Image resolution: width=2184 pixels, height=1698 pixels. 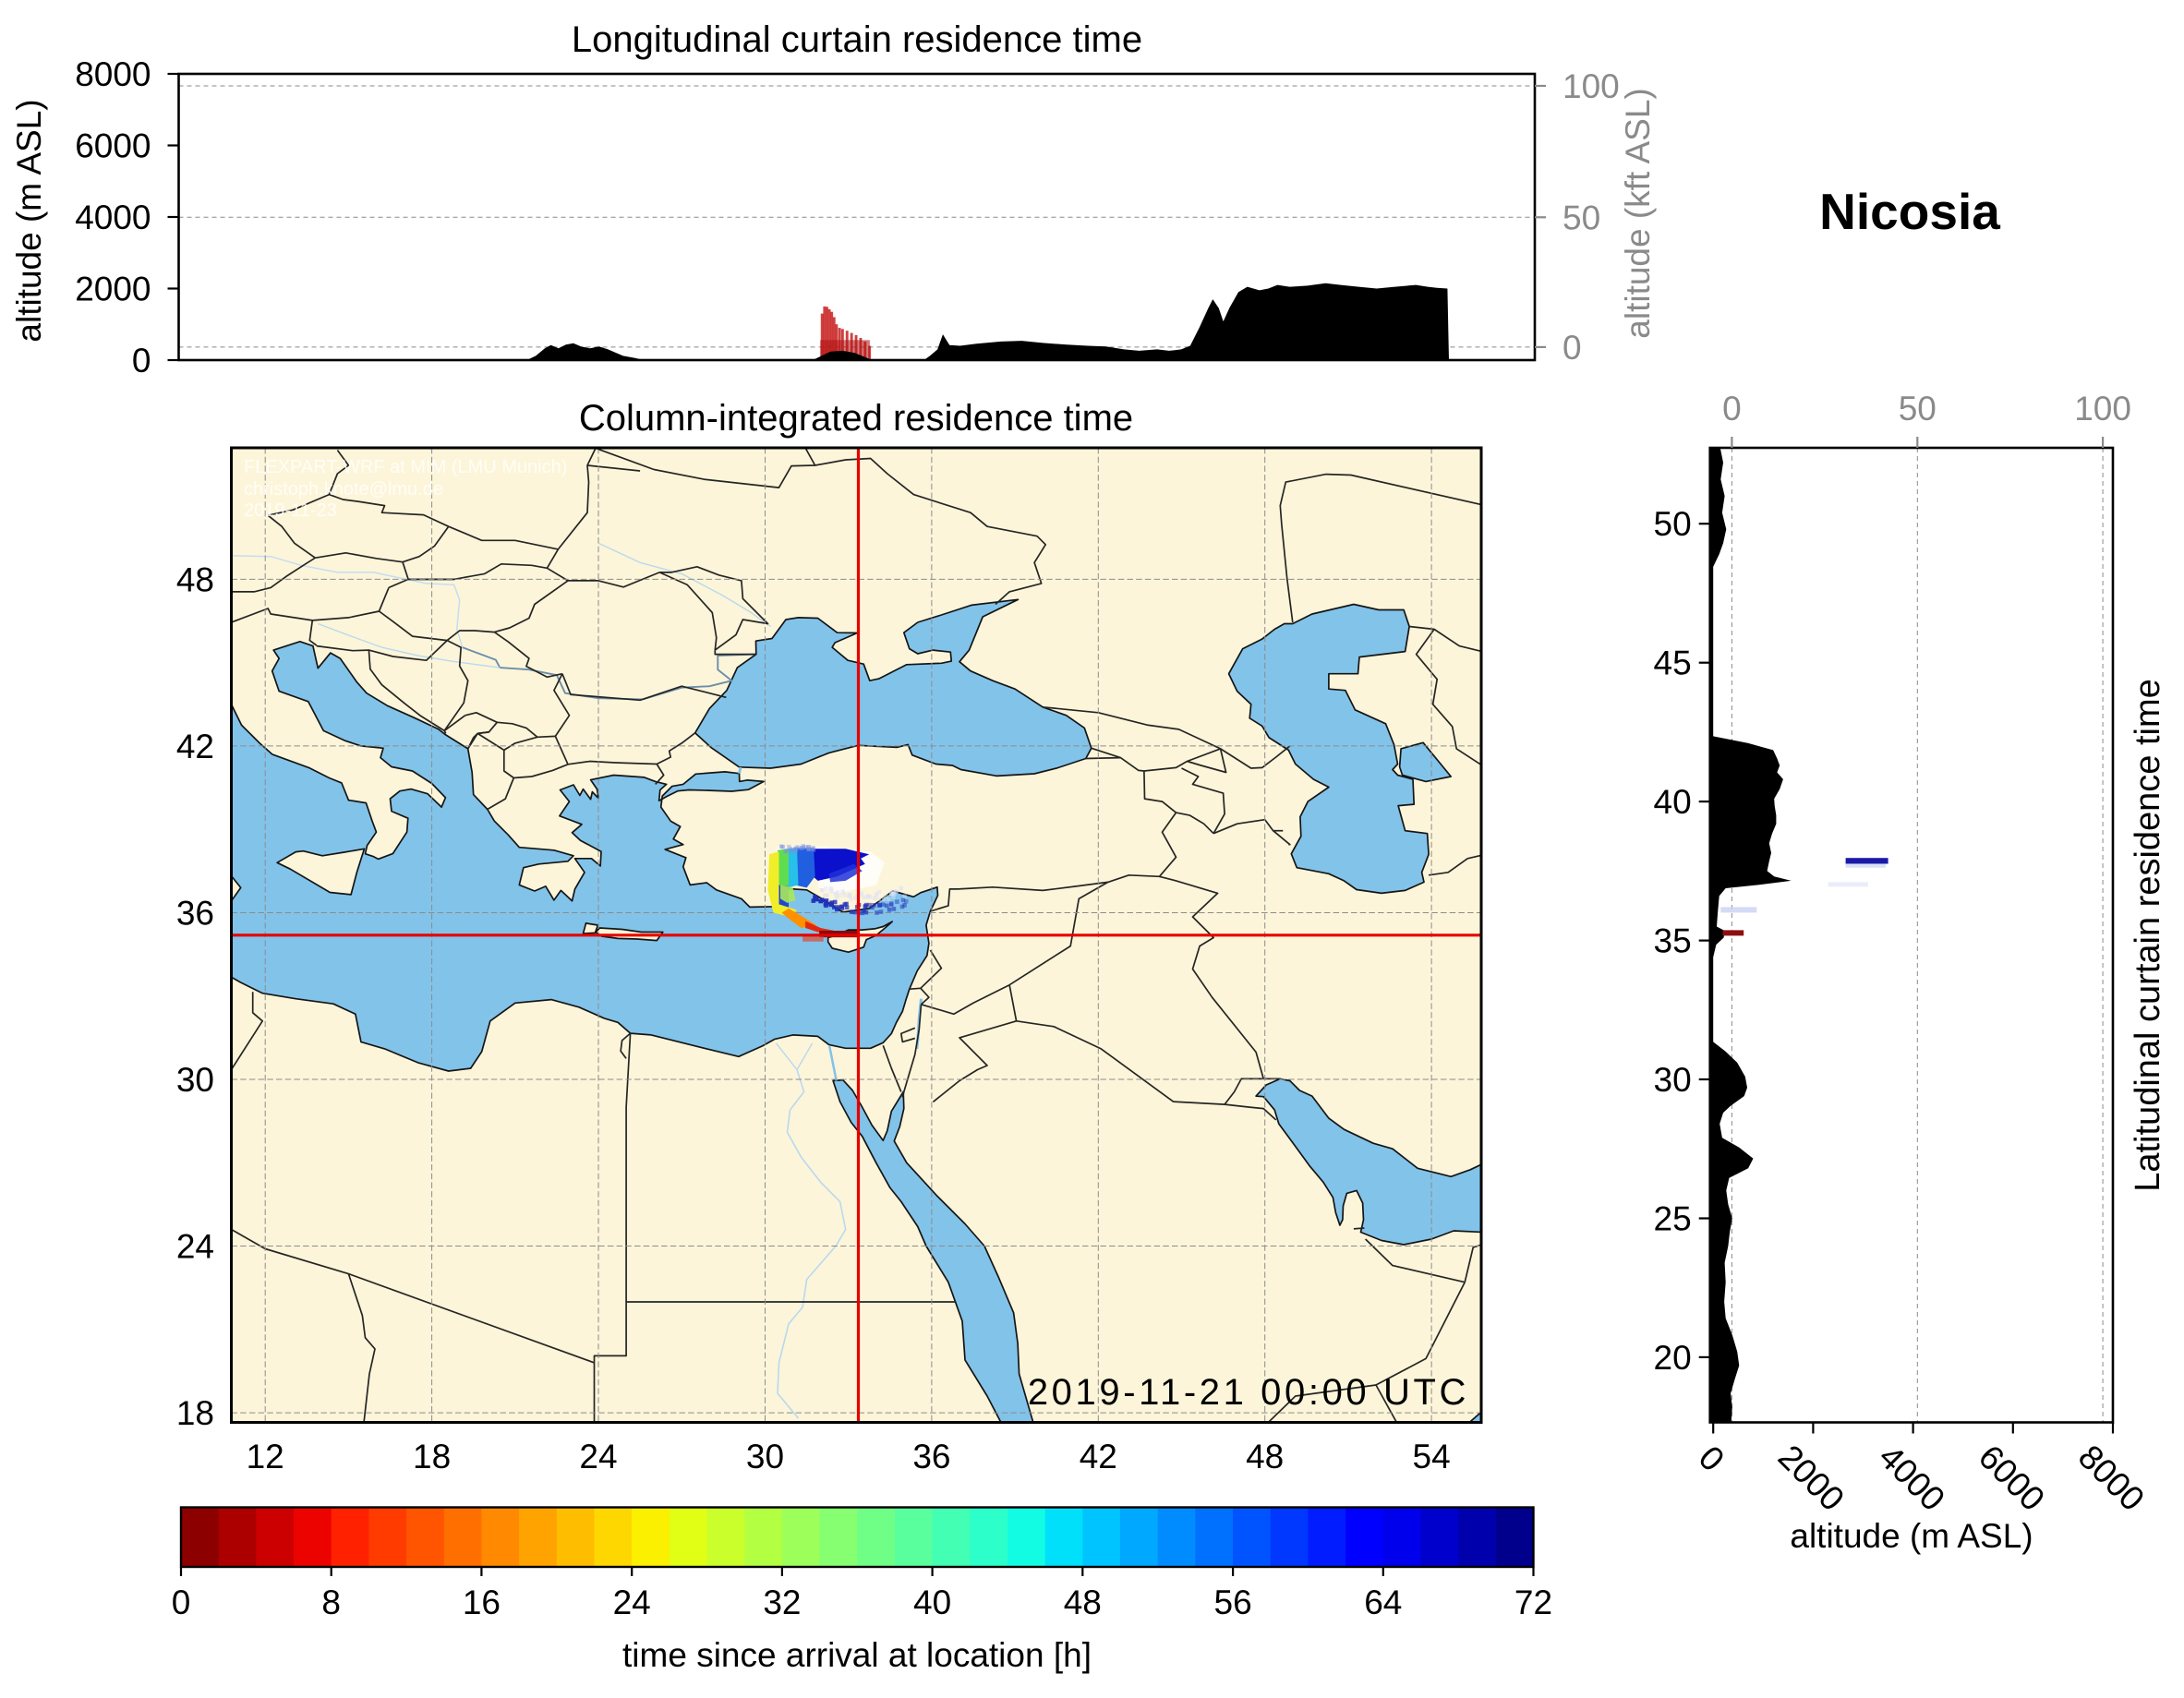 What do you see at coordinates (782, 1602) in the screenshot?
I see `svg-text: 32` at bounding box center [782, 1602].